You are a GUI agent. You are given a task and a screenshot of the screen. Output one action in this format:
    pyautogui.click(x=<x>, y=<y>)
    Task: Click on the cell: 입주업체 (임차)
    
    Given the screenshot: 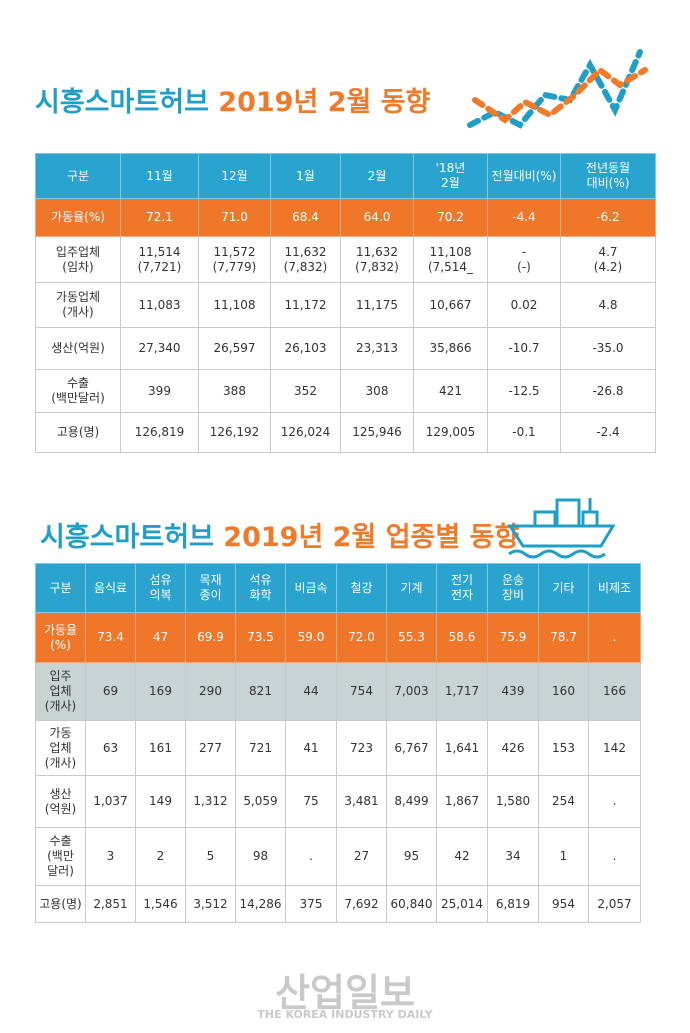 What is the action you would take?
    pyautogui.click(x=78, y=259)
    